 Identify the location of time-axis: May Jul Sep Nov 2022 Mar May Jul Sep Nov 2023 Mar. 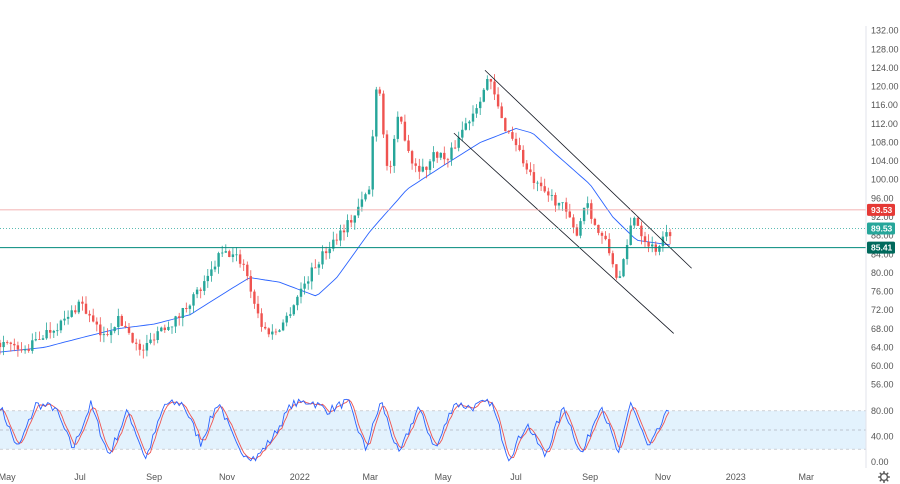
(407, 477).